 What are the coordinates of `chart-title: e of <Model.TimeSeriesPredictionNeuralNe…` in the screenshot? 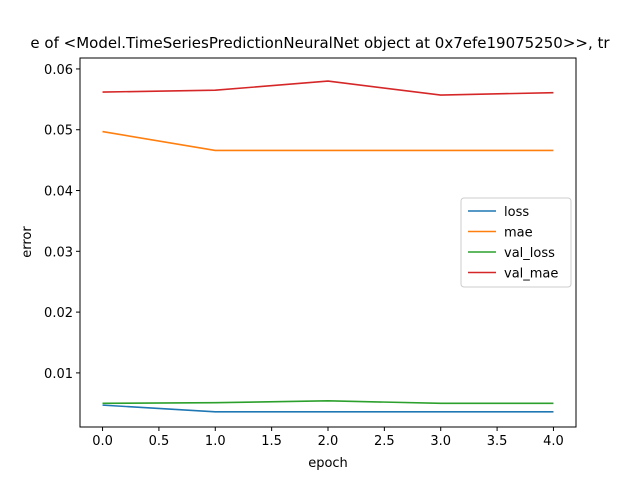 It's located at (320, 43).